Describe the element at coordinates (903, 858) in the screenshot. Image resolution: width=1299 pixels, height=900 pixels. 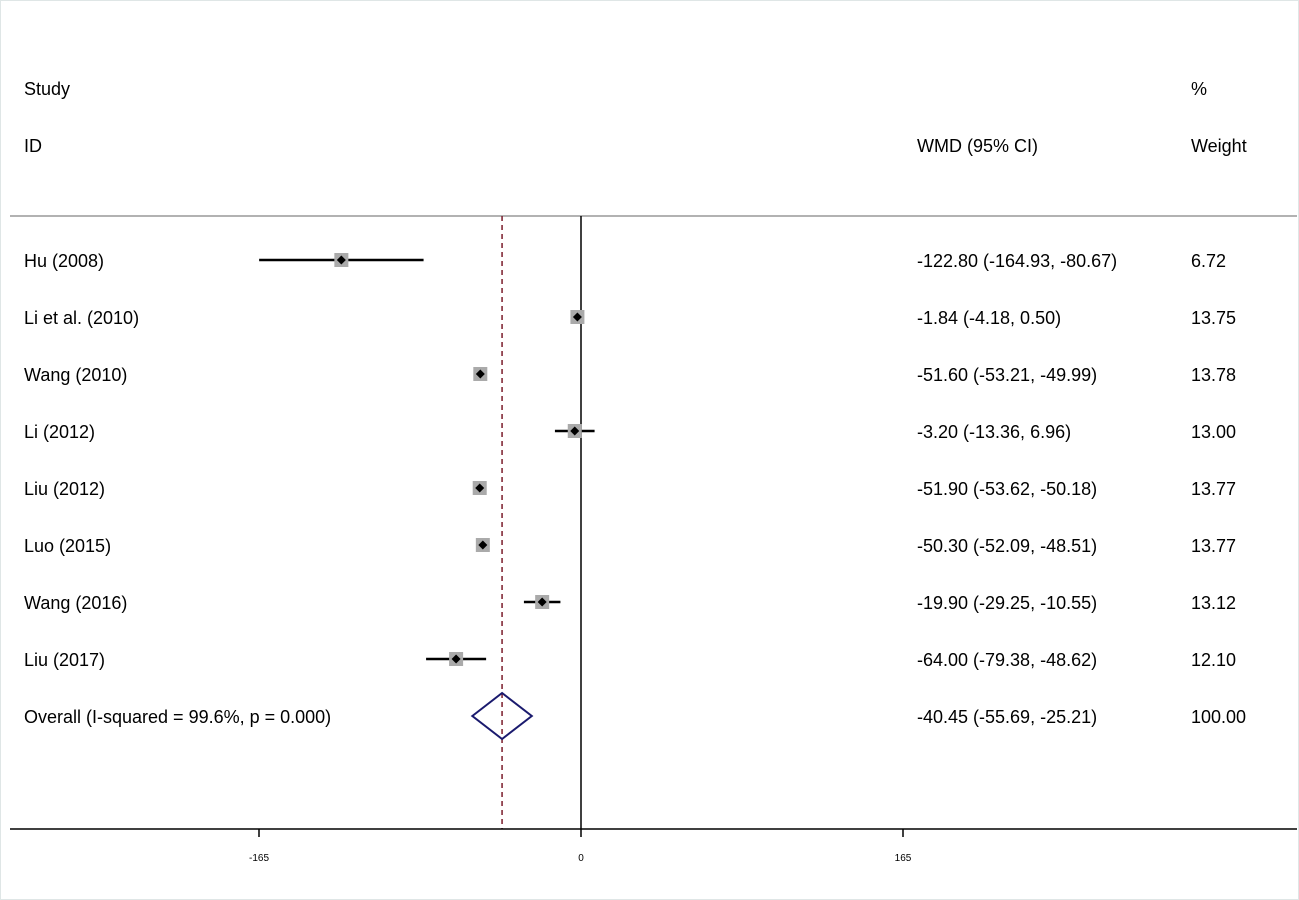
I see `x-tick-label-2: 165` at that location.